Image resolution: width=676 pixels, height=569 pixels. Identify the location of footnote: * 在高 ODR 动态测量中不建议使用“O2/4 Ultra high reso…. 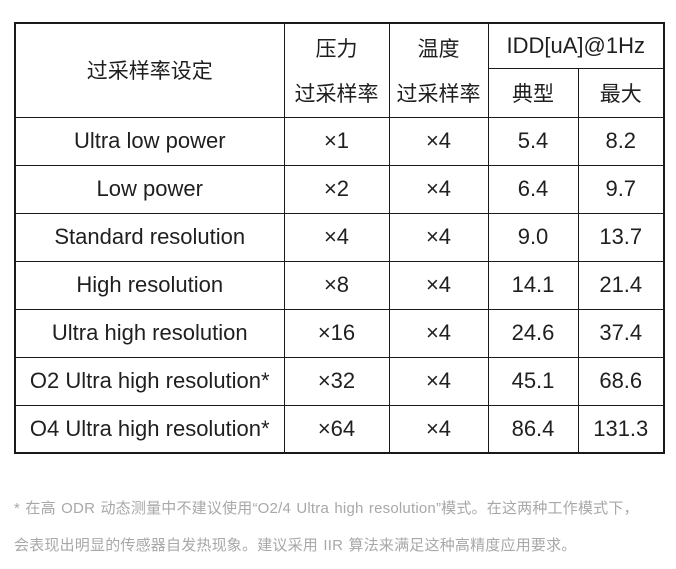
(341, 527).